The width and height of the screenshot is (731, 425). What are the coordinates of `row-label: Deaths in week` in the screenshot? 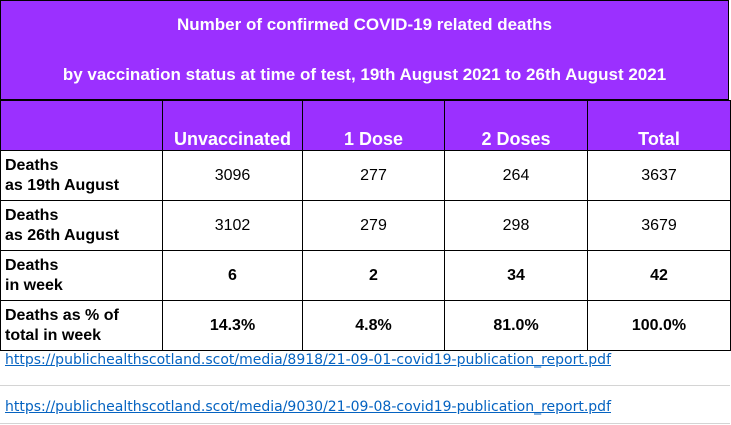 It's located at (81, 275).